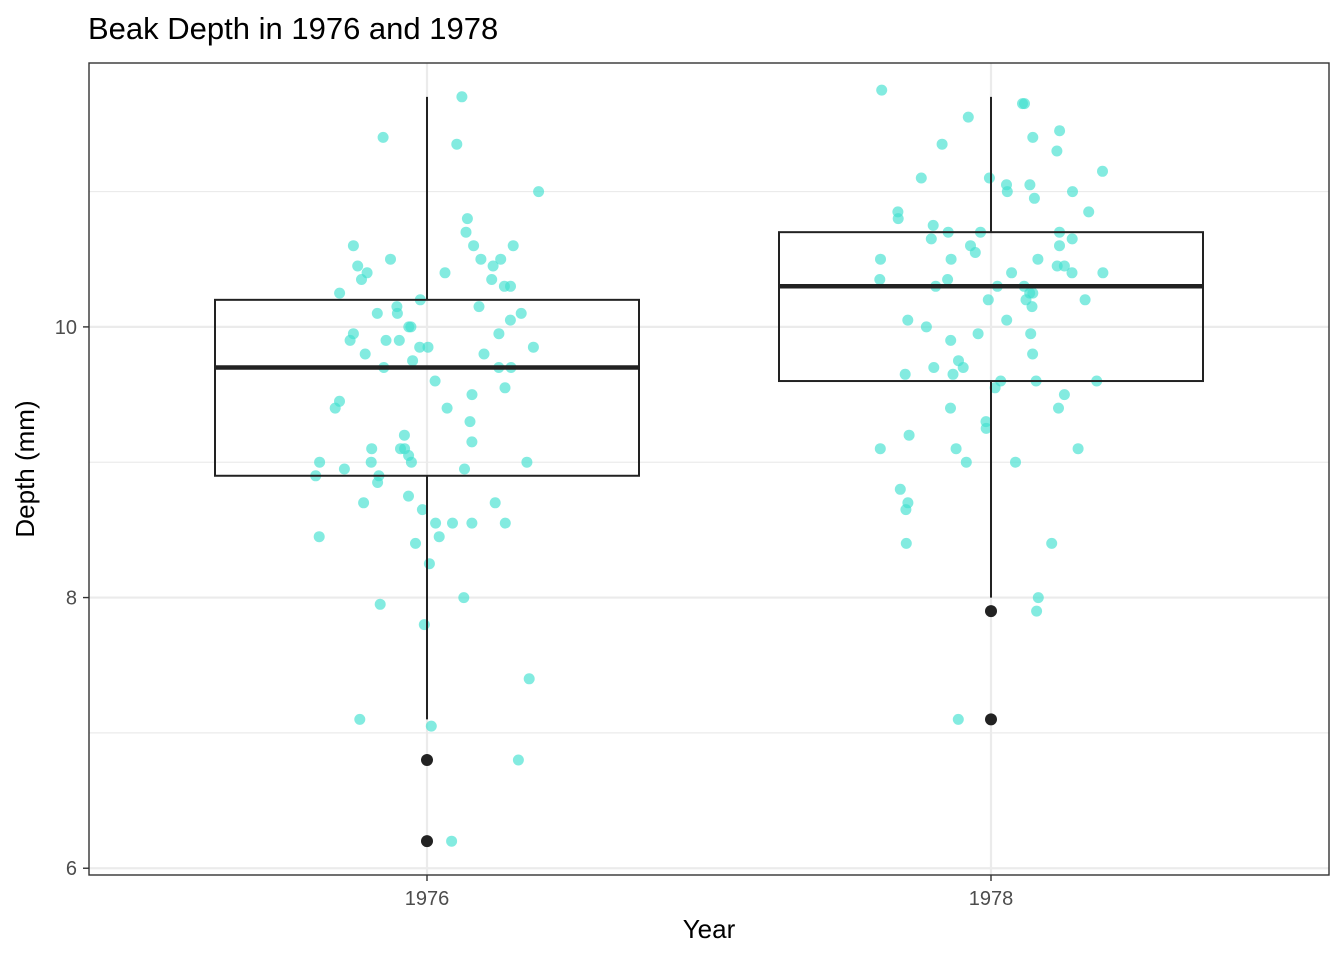 This screenshot has width=1344, height=960. Describe the element at coordinates (25, 468) in the screenshot. I see `y-axis-title: Depth (mm)` at that location.